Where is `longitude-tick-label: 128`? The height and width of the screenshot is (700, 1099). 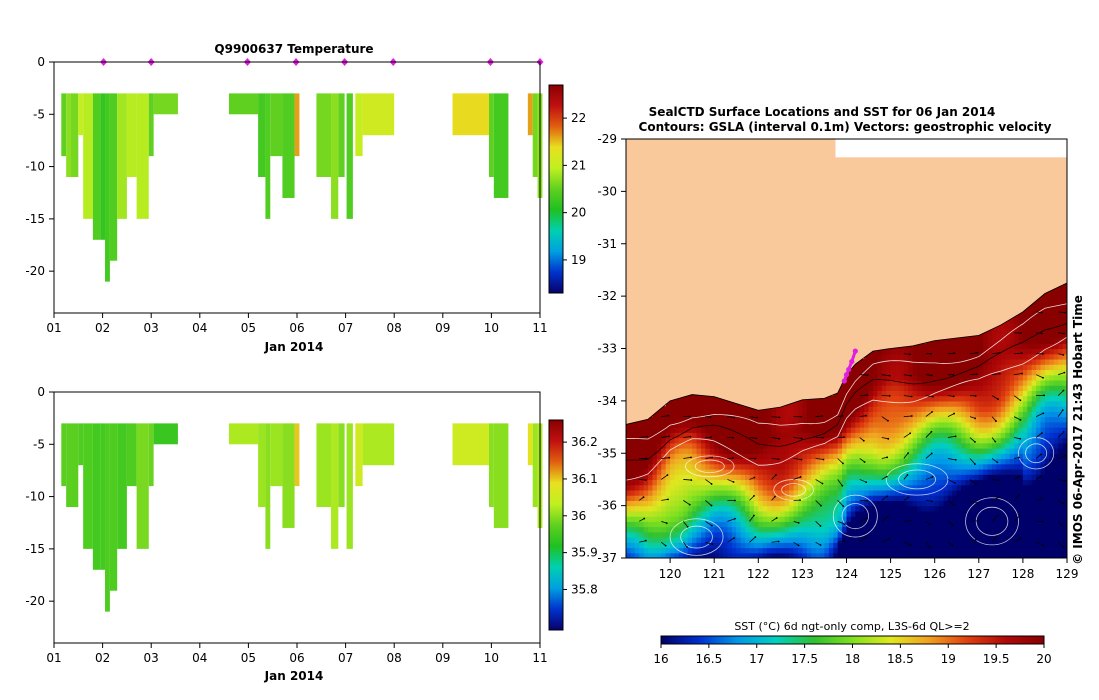
longitude-tick-label: 128 is located at coordinates (1022, 574).